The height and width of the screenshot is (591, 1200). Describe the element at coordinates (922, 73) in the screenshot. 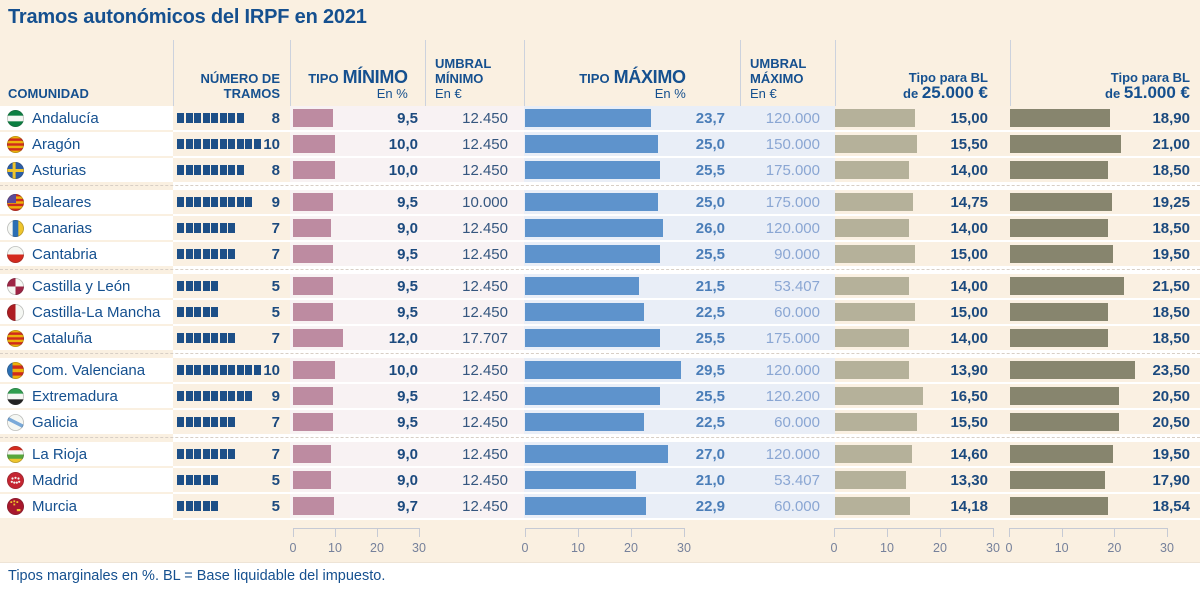

I see `col-header-bl-25000: Tipo para BL de 25.000 €` at that location.